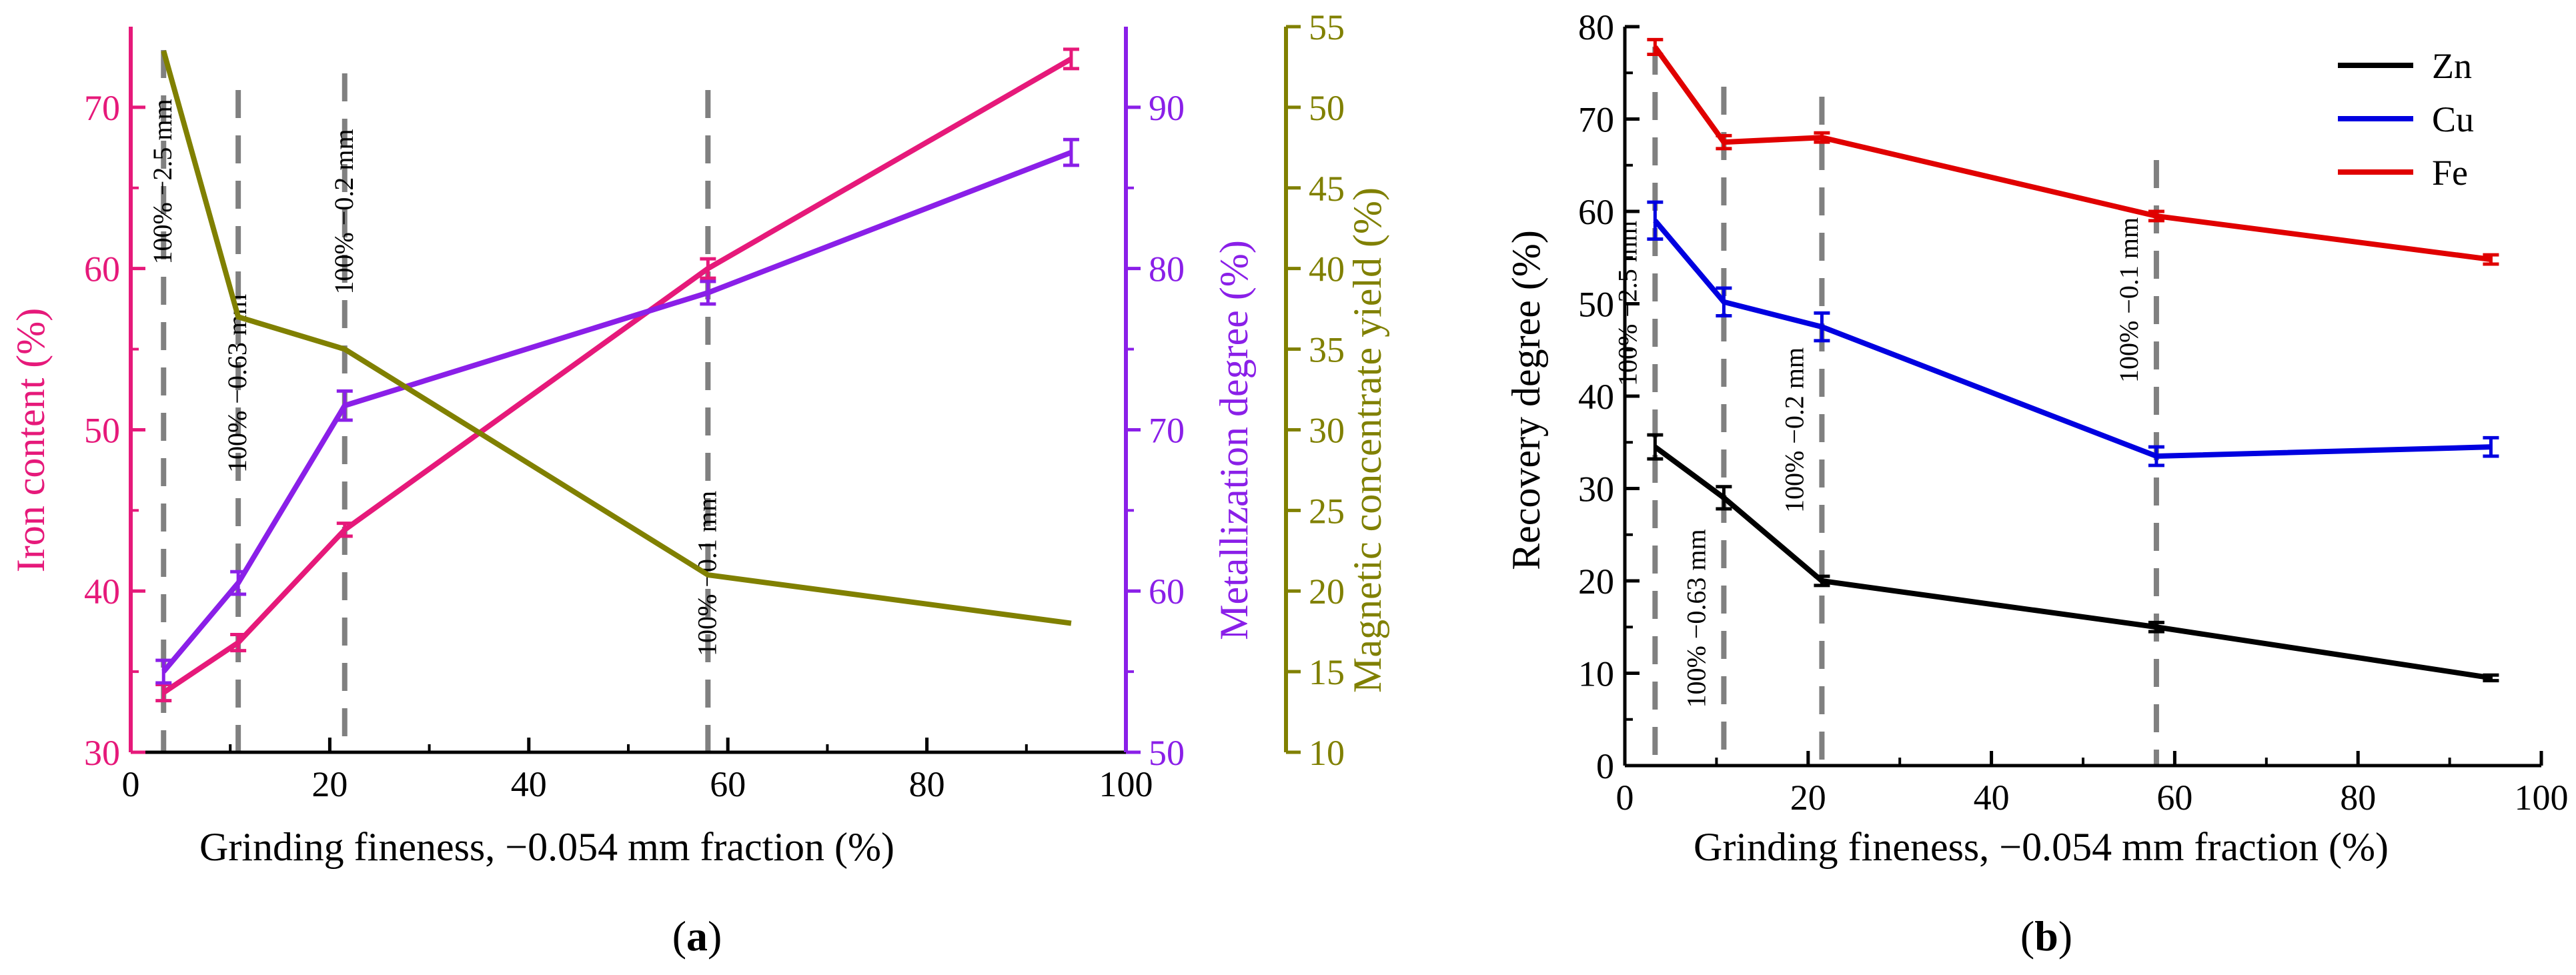  I want to click on chart-b-x-tick-label: 100, so click(2542, 798).